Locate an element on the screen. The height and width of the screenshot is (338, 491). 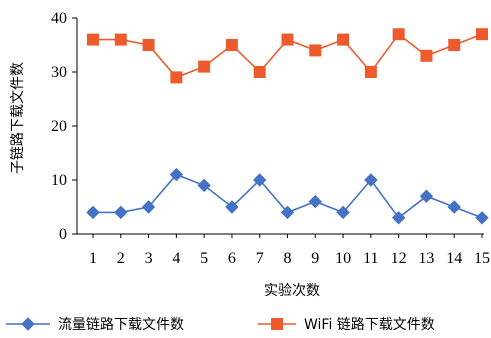
x-tick-label: 11 is located at coordinates (370, 258).